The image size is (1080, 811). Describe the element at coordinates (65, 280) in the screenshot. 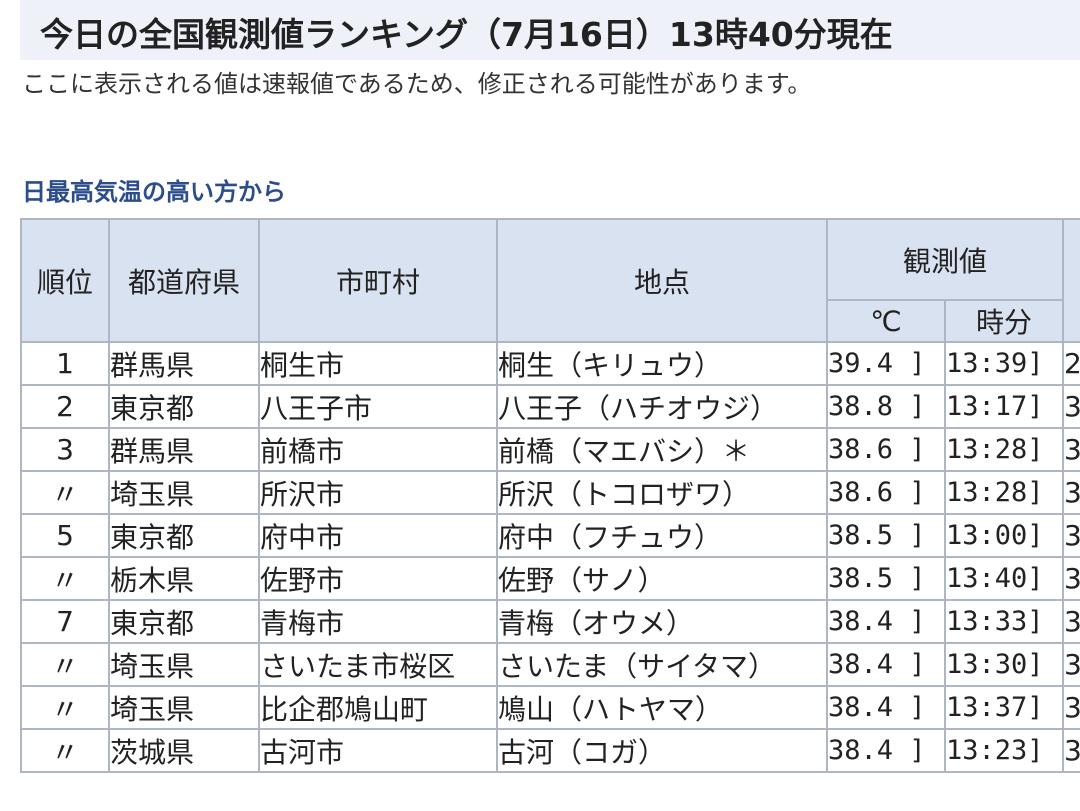

I see `header-rank: 順位` at that location.